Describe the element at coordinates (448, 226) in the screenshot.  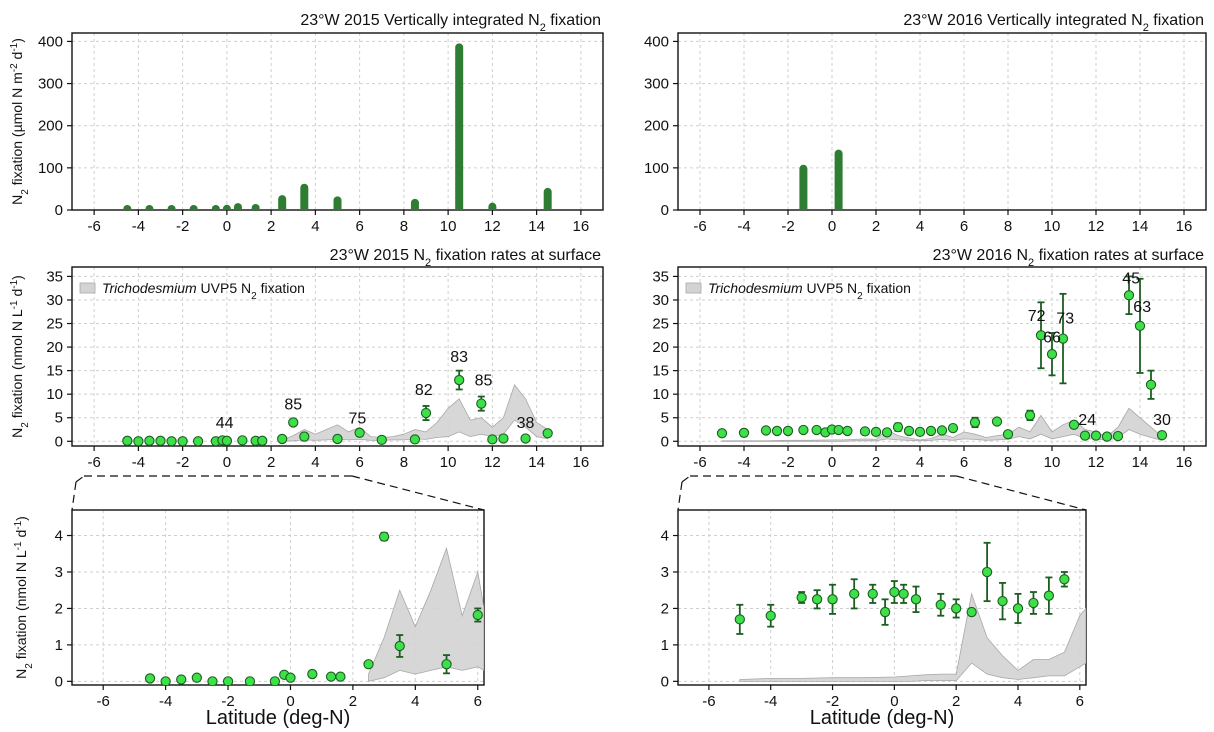
I see `x-tick-label: 10` at that location.